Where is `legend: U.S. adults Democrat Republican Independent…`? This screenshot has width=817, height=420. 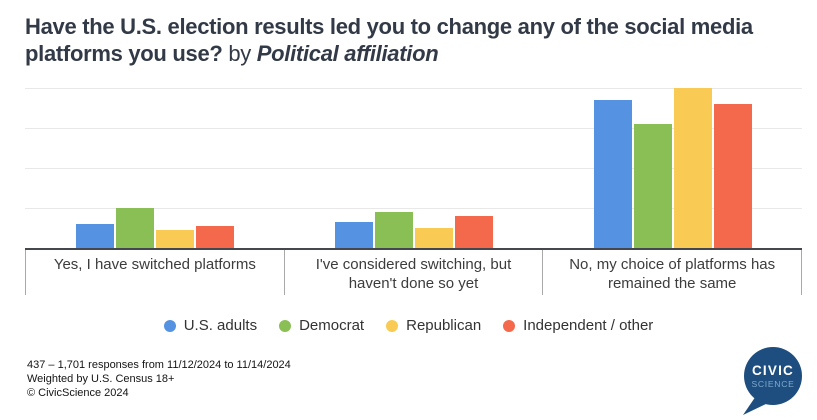 legend: U.S. adults Democrat Republican Independent… is located at coordinates (408, 325).